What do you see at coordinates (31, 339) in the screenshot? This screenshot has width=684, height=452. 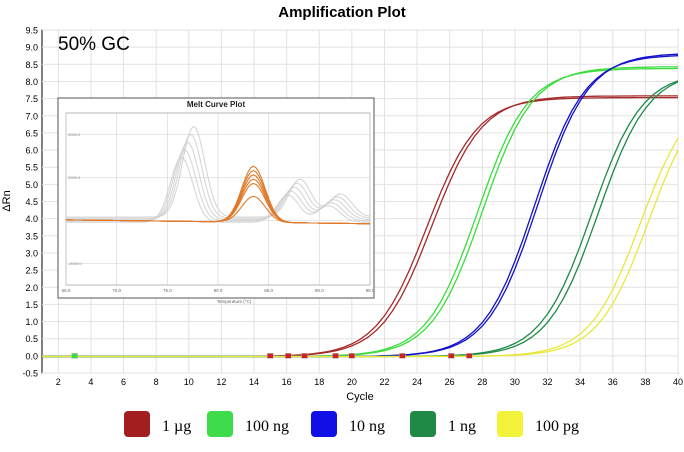 I see `y-tick-label: 0.5` at bounding box center [31, 339].